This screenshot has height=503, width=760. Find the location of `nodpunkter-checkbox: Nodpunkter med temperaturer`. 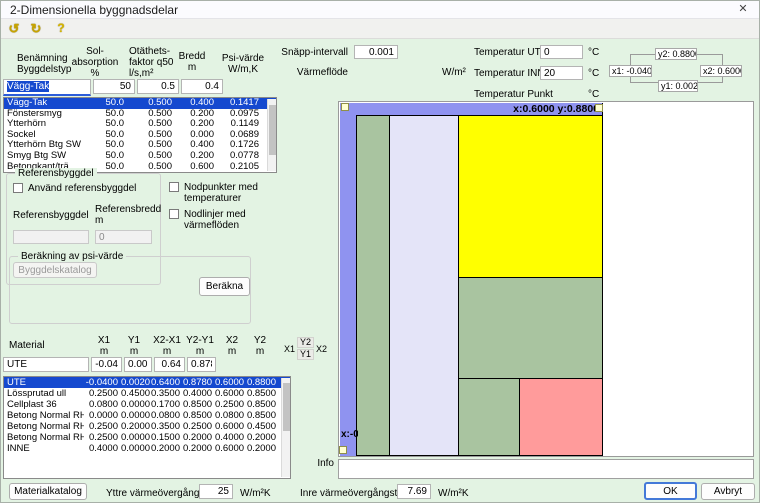

nodpunkter-checkbox: Nodpunkter med temperaturer is located at coordinates (219, 193).